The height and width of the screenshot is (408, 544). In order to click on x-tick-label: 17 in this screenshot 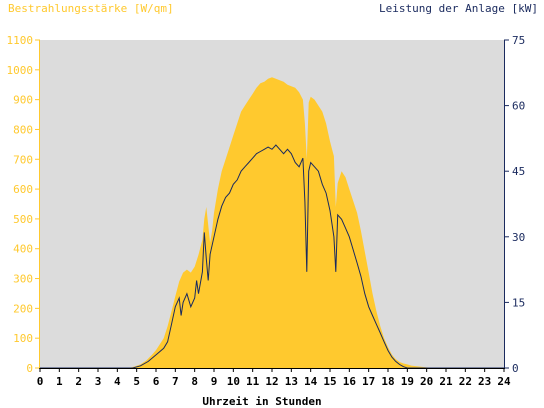, I will do `click(368, 381)`.